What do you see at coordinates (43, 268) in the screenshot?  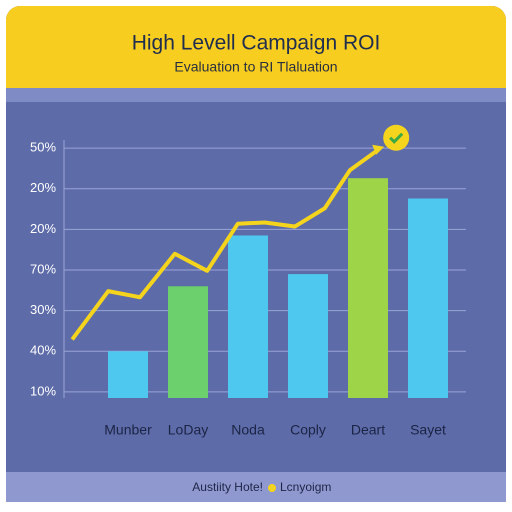 I see `y-tick-label: 70%` at bounding box center [43, 268].